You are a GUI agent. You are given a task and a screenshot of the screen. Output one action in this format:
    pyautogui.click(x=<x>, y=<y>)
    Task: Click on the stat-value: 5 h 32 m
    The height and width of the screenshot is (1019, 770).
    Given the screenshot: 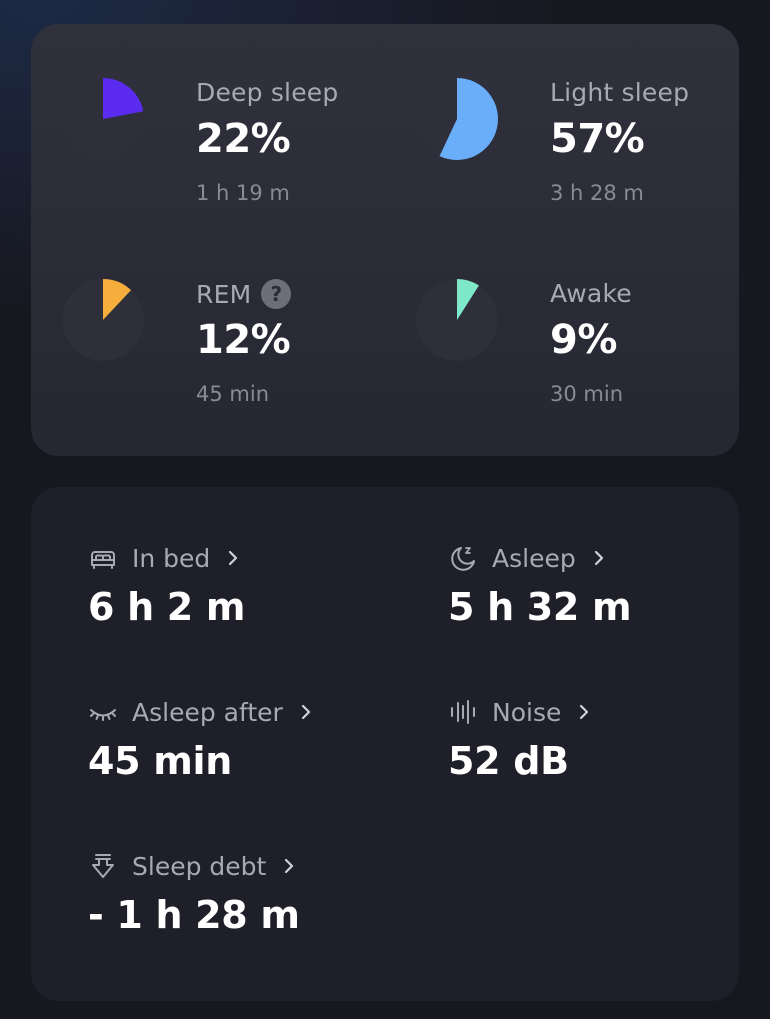 What is the action you would take?
    pyautogui.click(x=540, y=607)
    